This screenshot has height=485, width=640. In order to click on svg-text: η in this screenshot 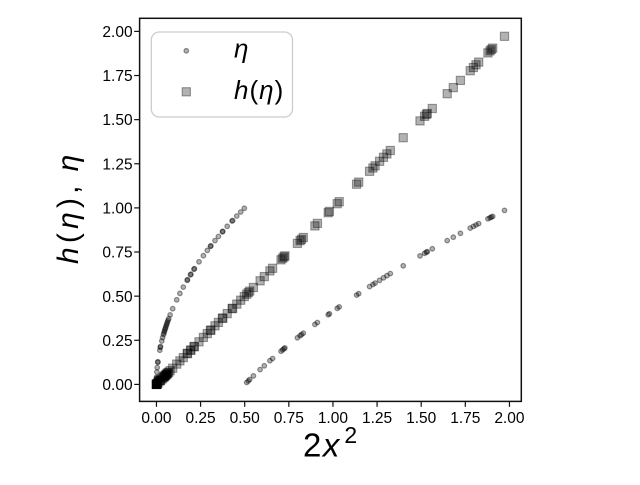, I will do `click(241, 49)`.